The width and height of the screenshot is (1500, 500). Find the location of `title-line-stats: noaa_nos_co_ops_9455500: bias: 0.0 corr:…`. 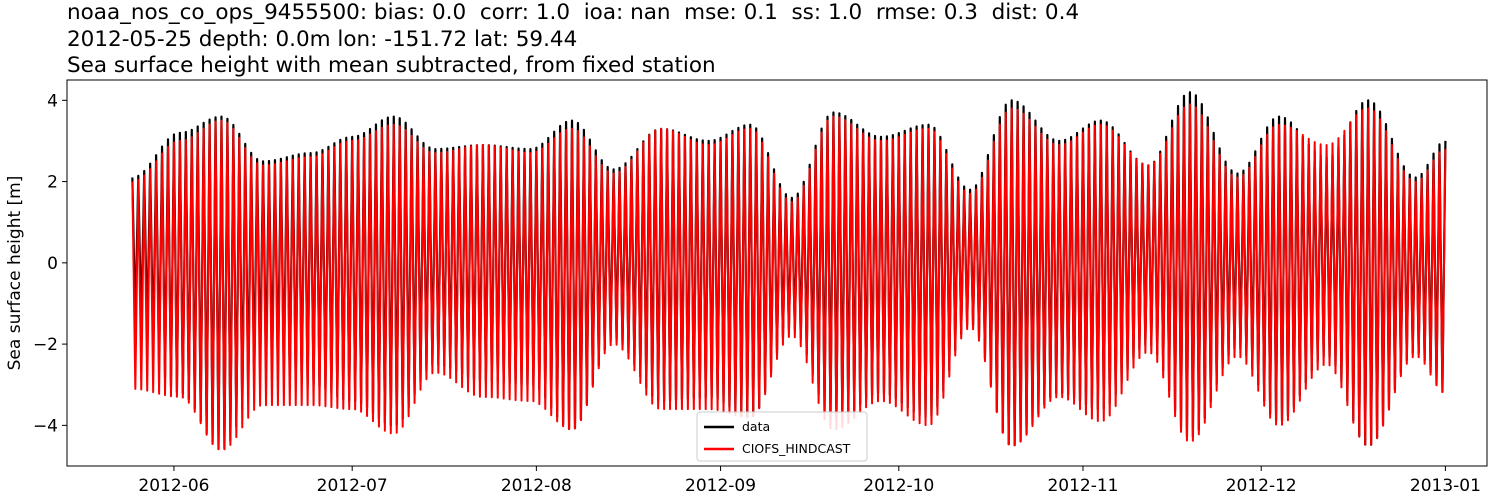

title-line-stats: noaa_nos_co_ops_9455500: bias: 0.0 corr:… is located at coordinates (573, 12).